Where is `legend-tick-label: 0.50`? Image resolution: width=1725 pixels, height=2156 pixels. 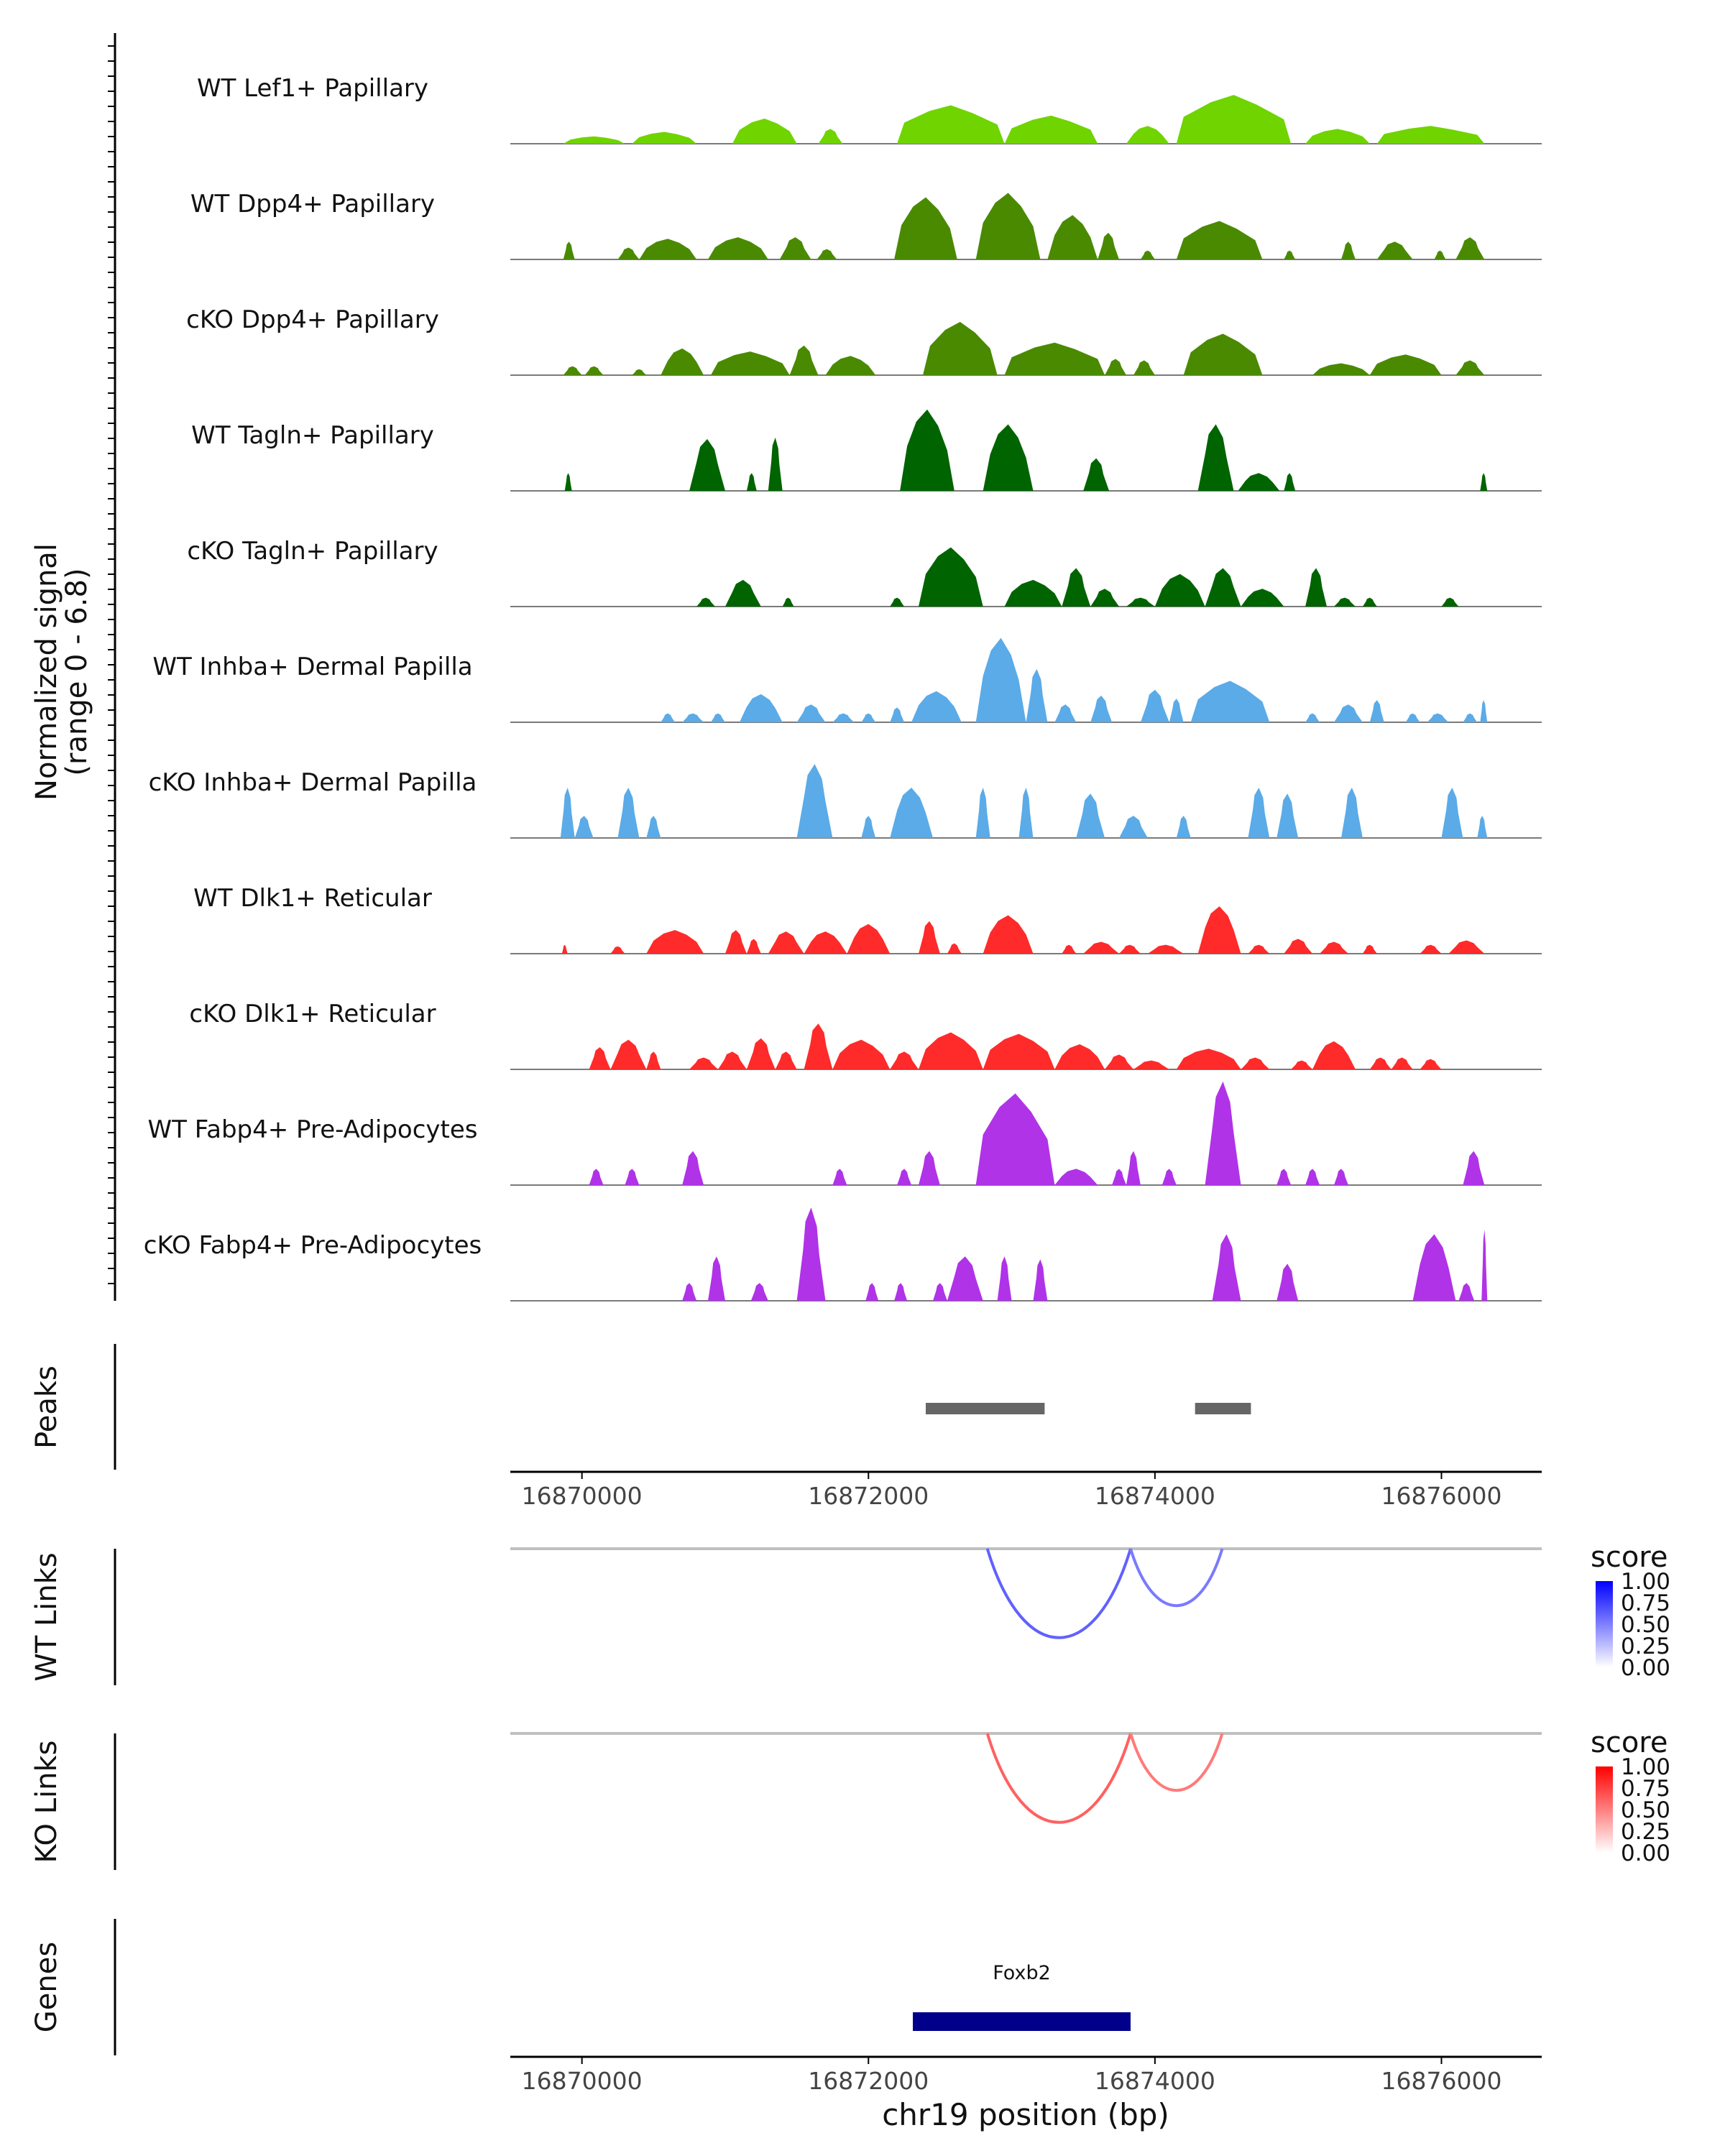
legend-tick-label: 0.50 is located at coordinates (1645, 1810).